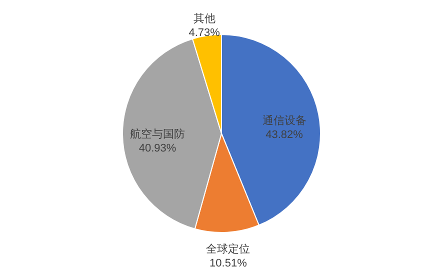  Describe the element at coordinates (204, 32) in the screenshot. I see `data-label: 4.73%` at that location.